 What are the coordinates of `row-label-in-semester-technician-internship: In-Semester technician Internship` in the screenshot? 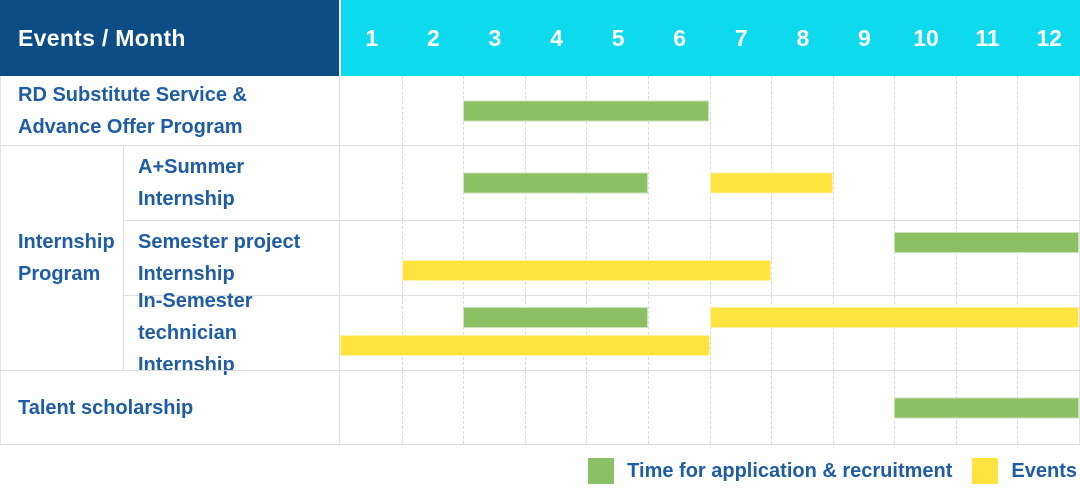 It's located at (232, 333).